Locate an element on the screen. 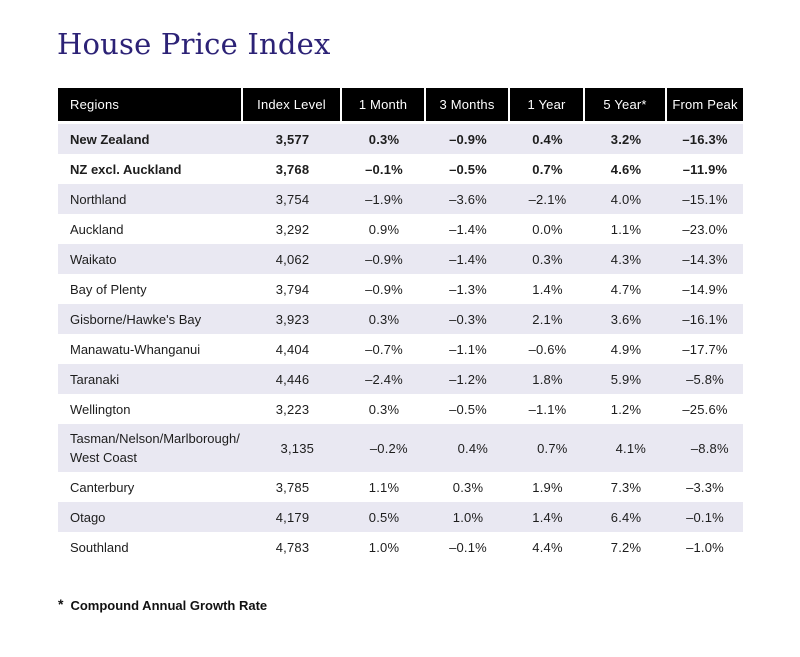 Image resolution: width=800 pixels, height=657 pixels. one-year-cell: 2.1% is located at coordinates (547, 319).